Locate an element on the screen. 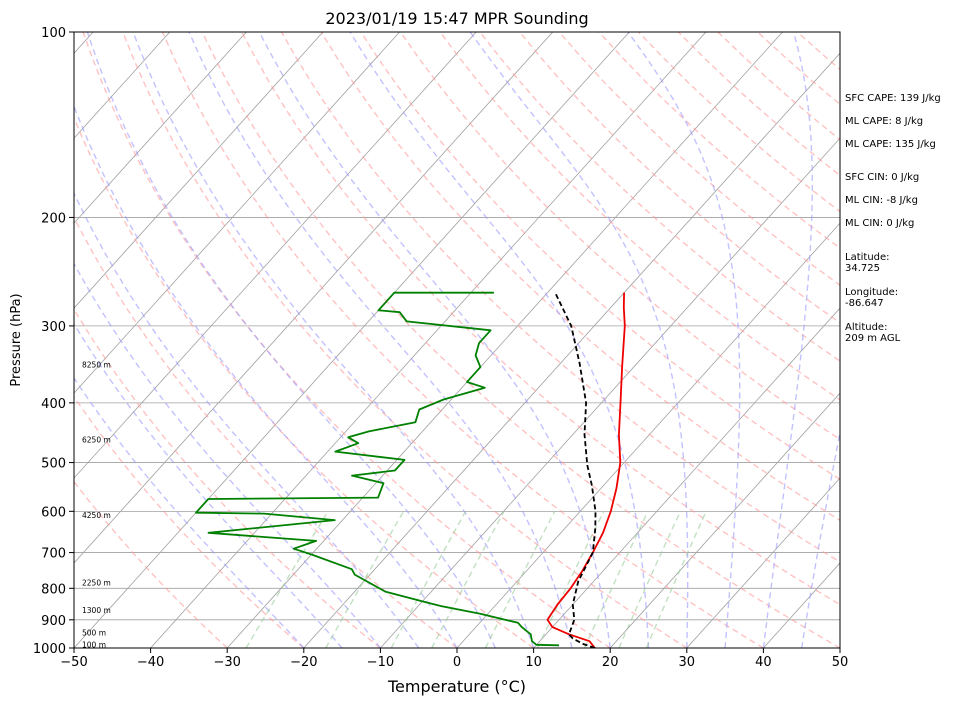 The width and height of the screenshot is (960, 705). height-label: 6250 m is located at coordinates (96, 440).